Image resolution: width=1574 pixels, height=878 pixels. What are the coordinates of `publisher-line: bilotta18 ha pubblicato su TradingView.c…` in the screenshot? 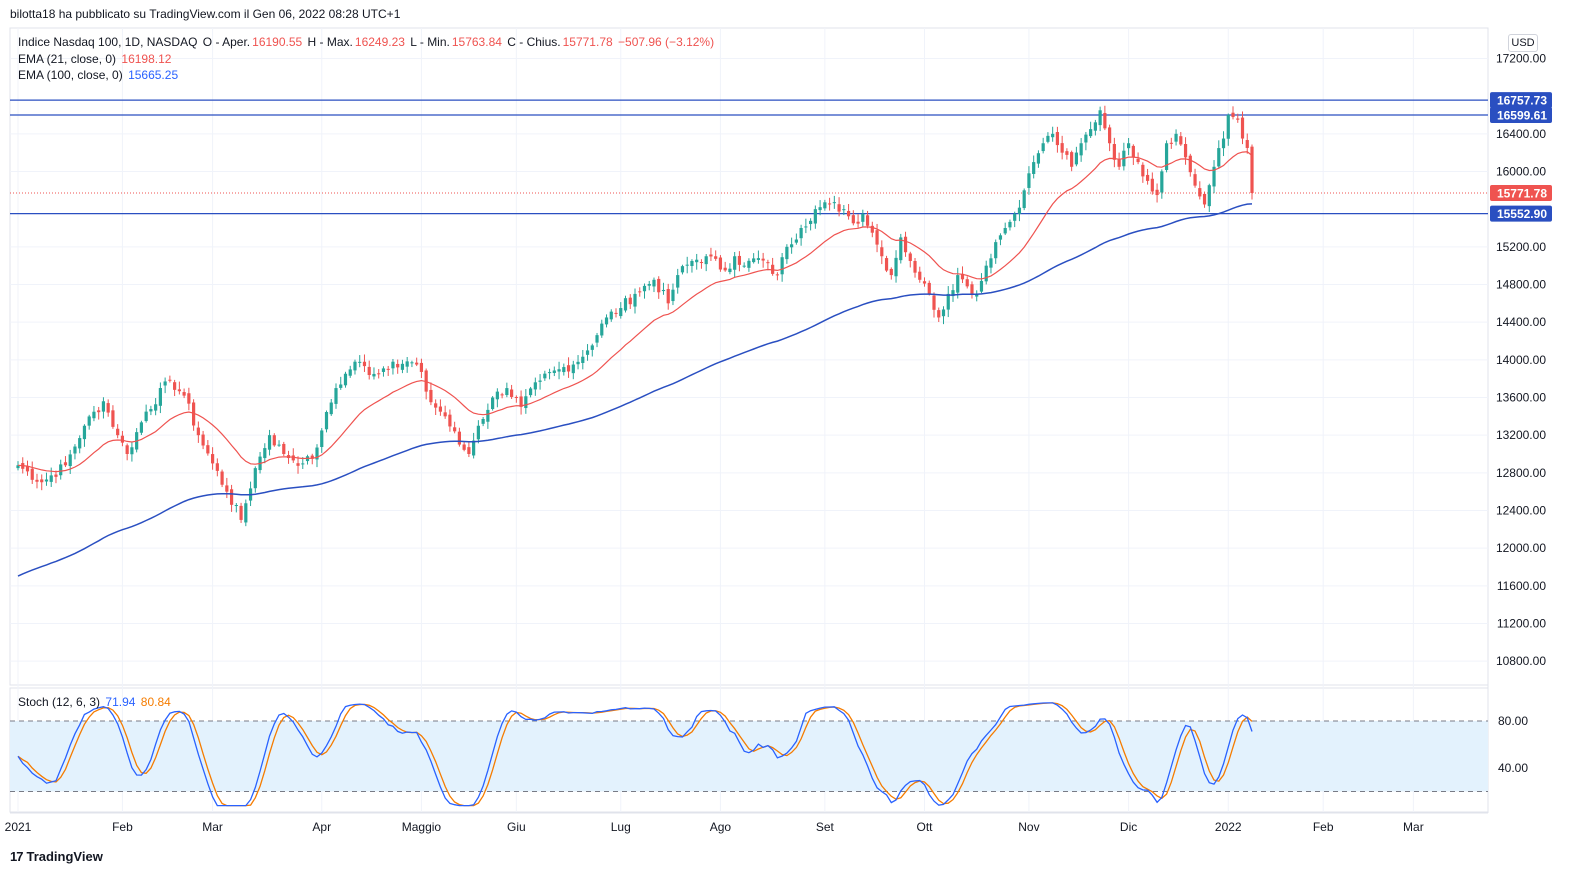 It's located at (205, 14).